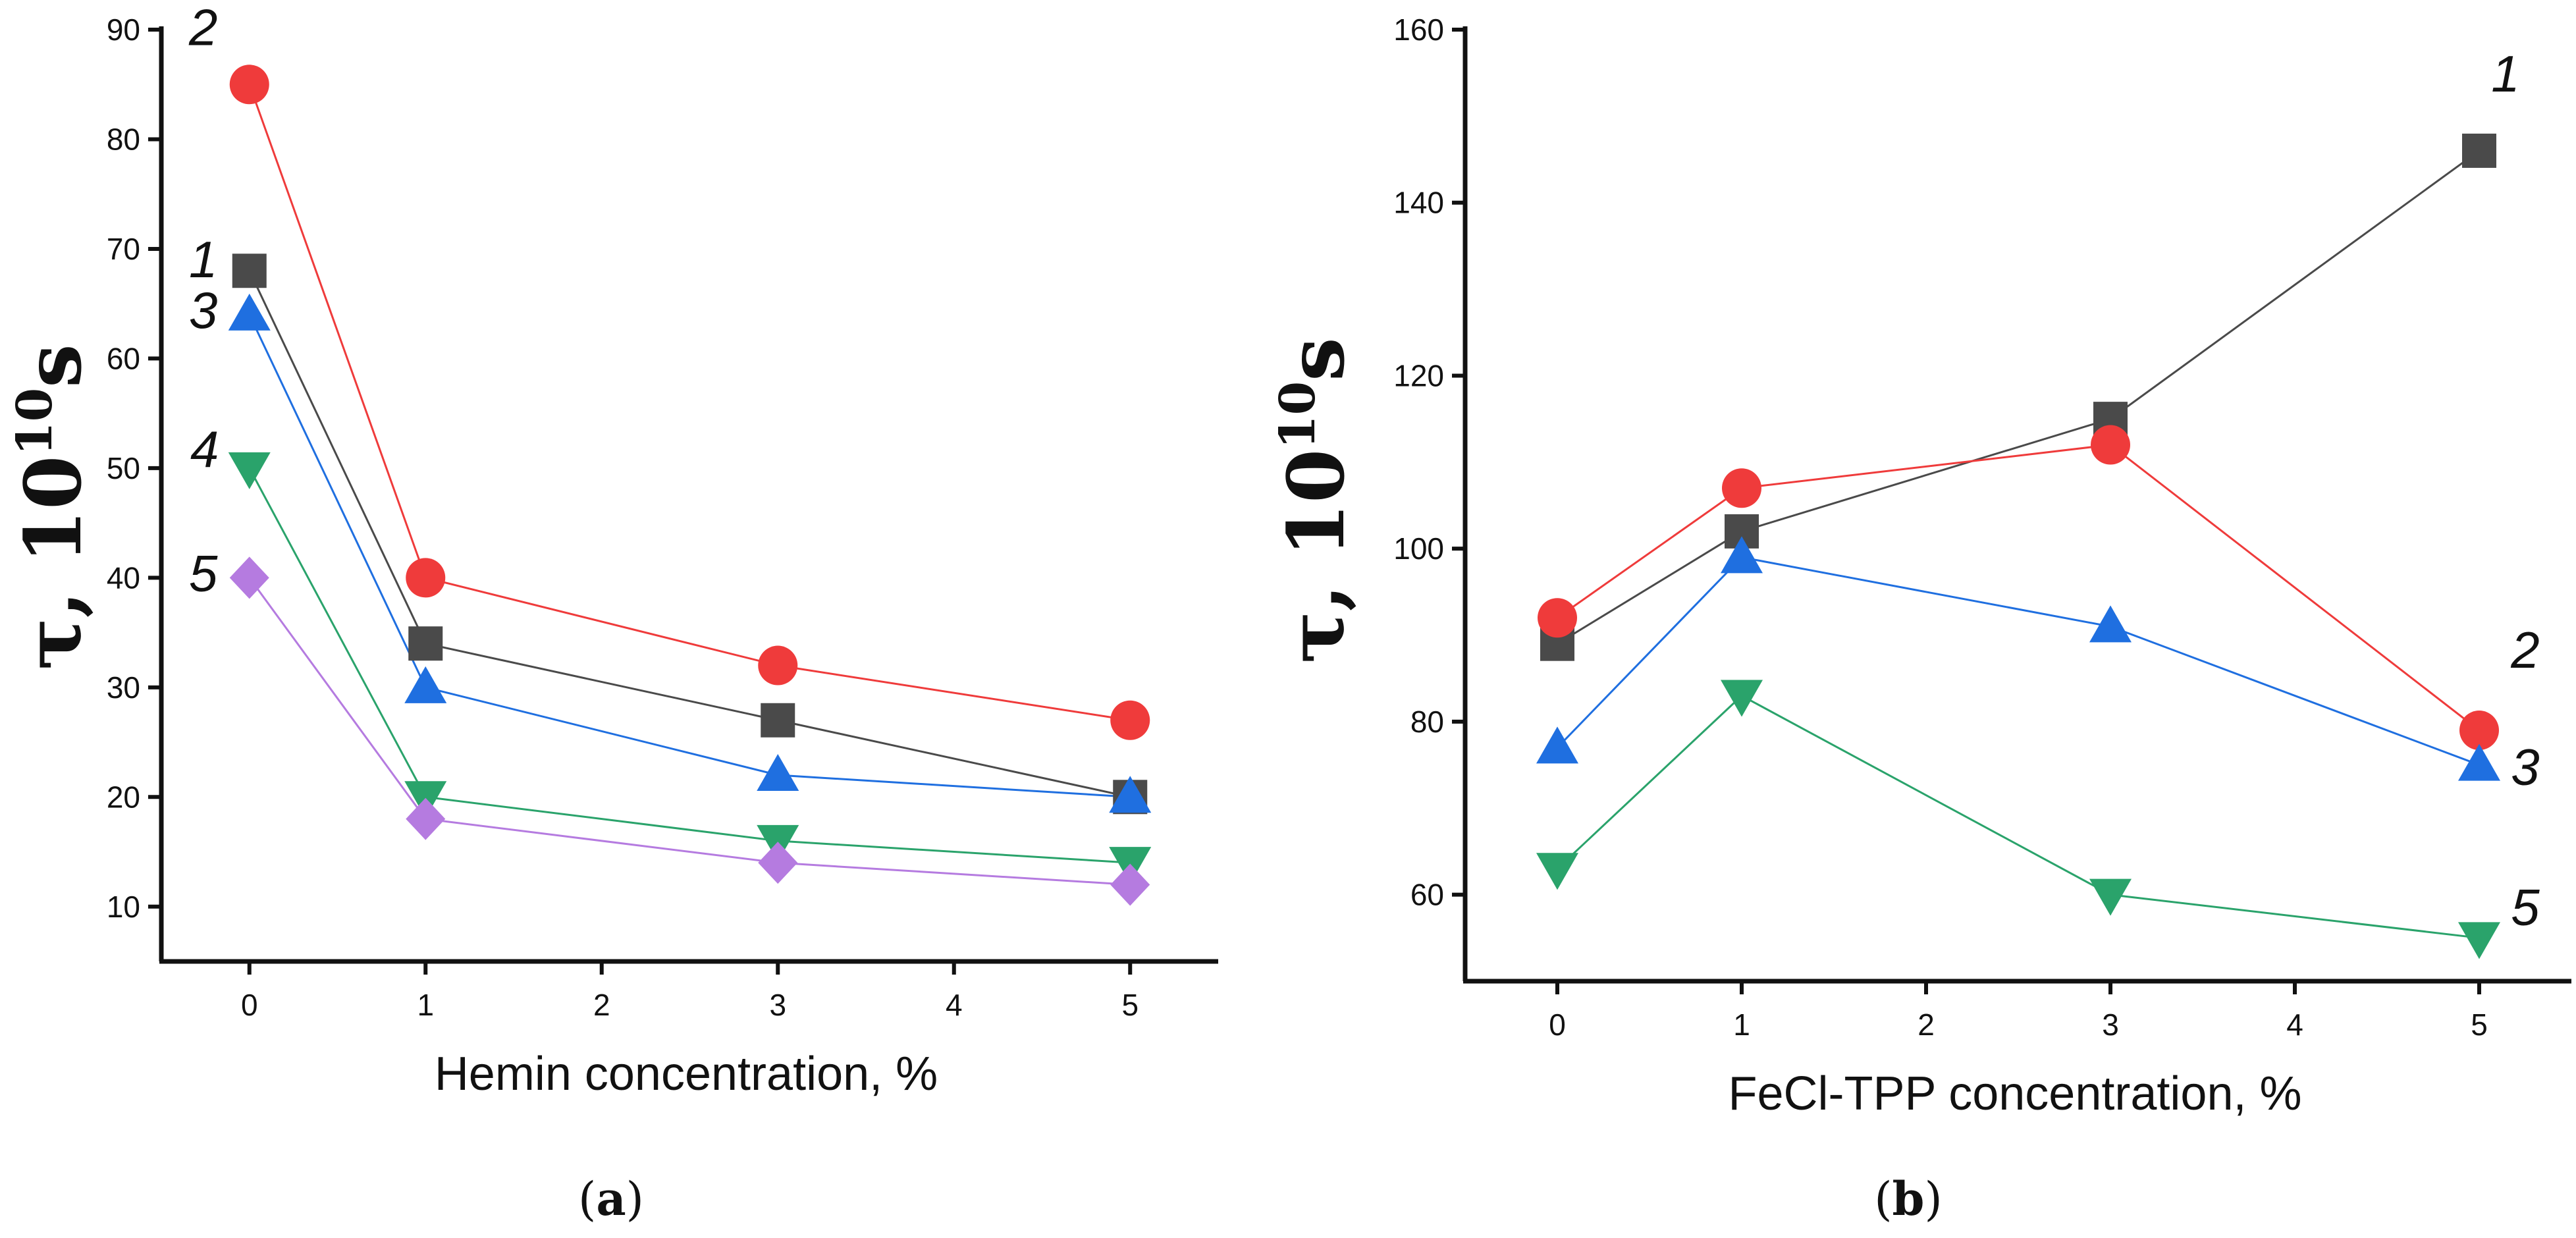 This screenshot has height=1238, width=2576. I want to click on panel-b-label-open: (, so click(1883, 1199).